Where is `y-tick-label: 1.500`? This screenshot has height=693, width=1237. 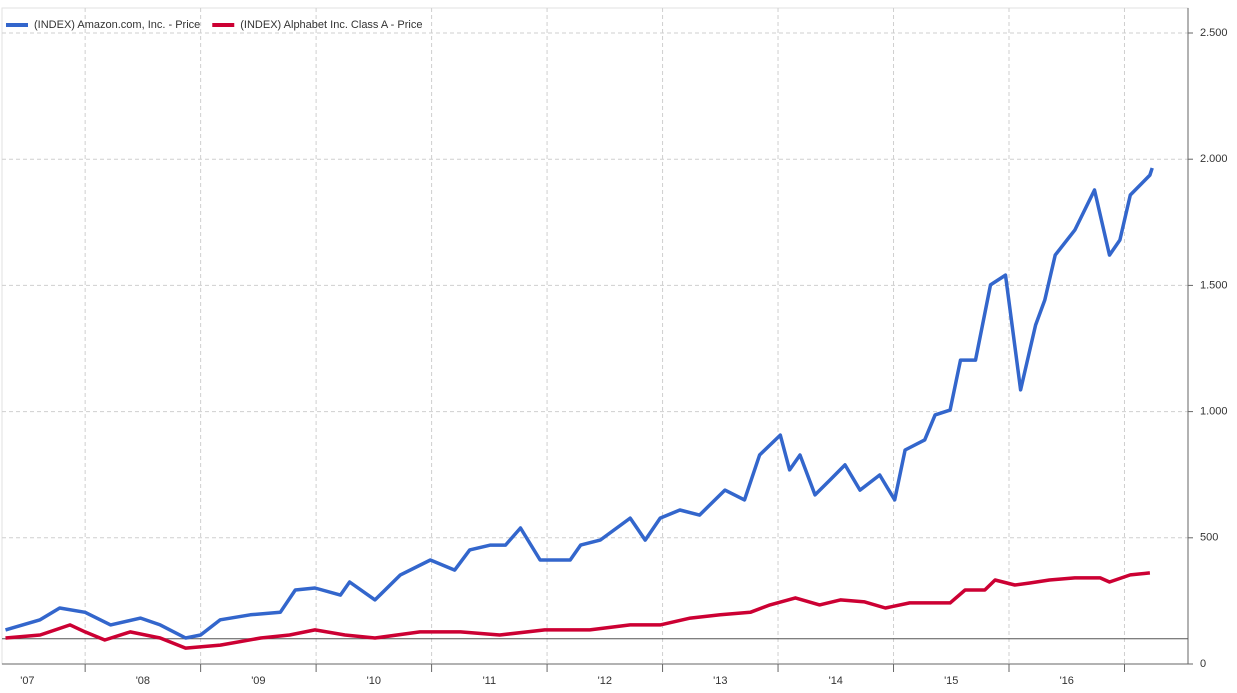 y-tick-label: 1.500 is located at coordinates (1214, 285).